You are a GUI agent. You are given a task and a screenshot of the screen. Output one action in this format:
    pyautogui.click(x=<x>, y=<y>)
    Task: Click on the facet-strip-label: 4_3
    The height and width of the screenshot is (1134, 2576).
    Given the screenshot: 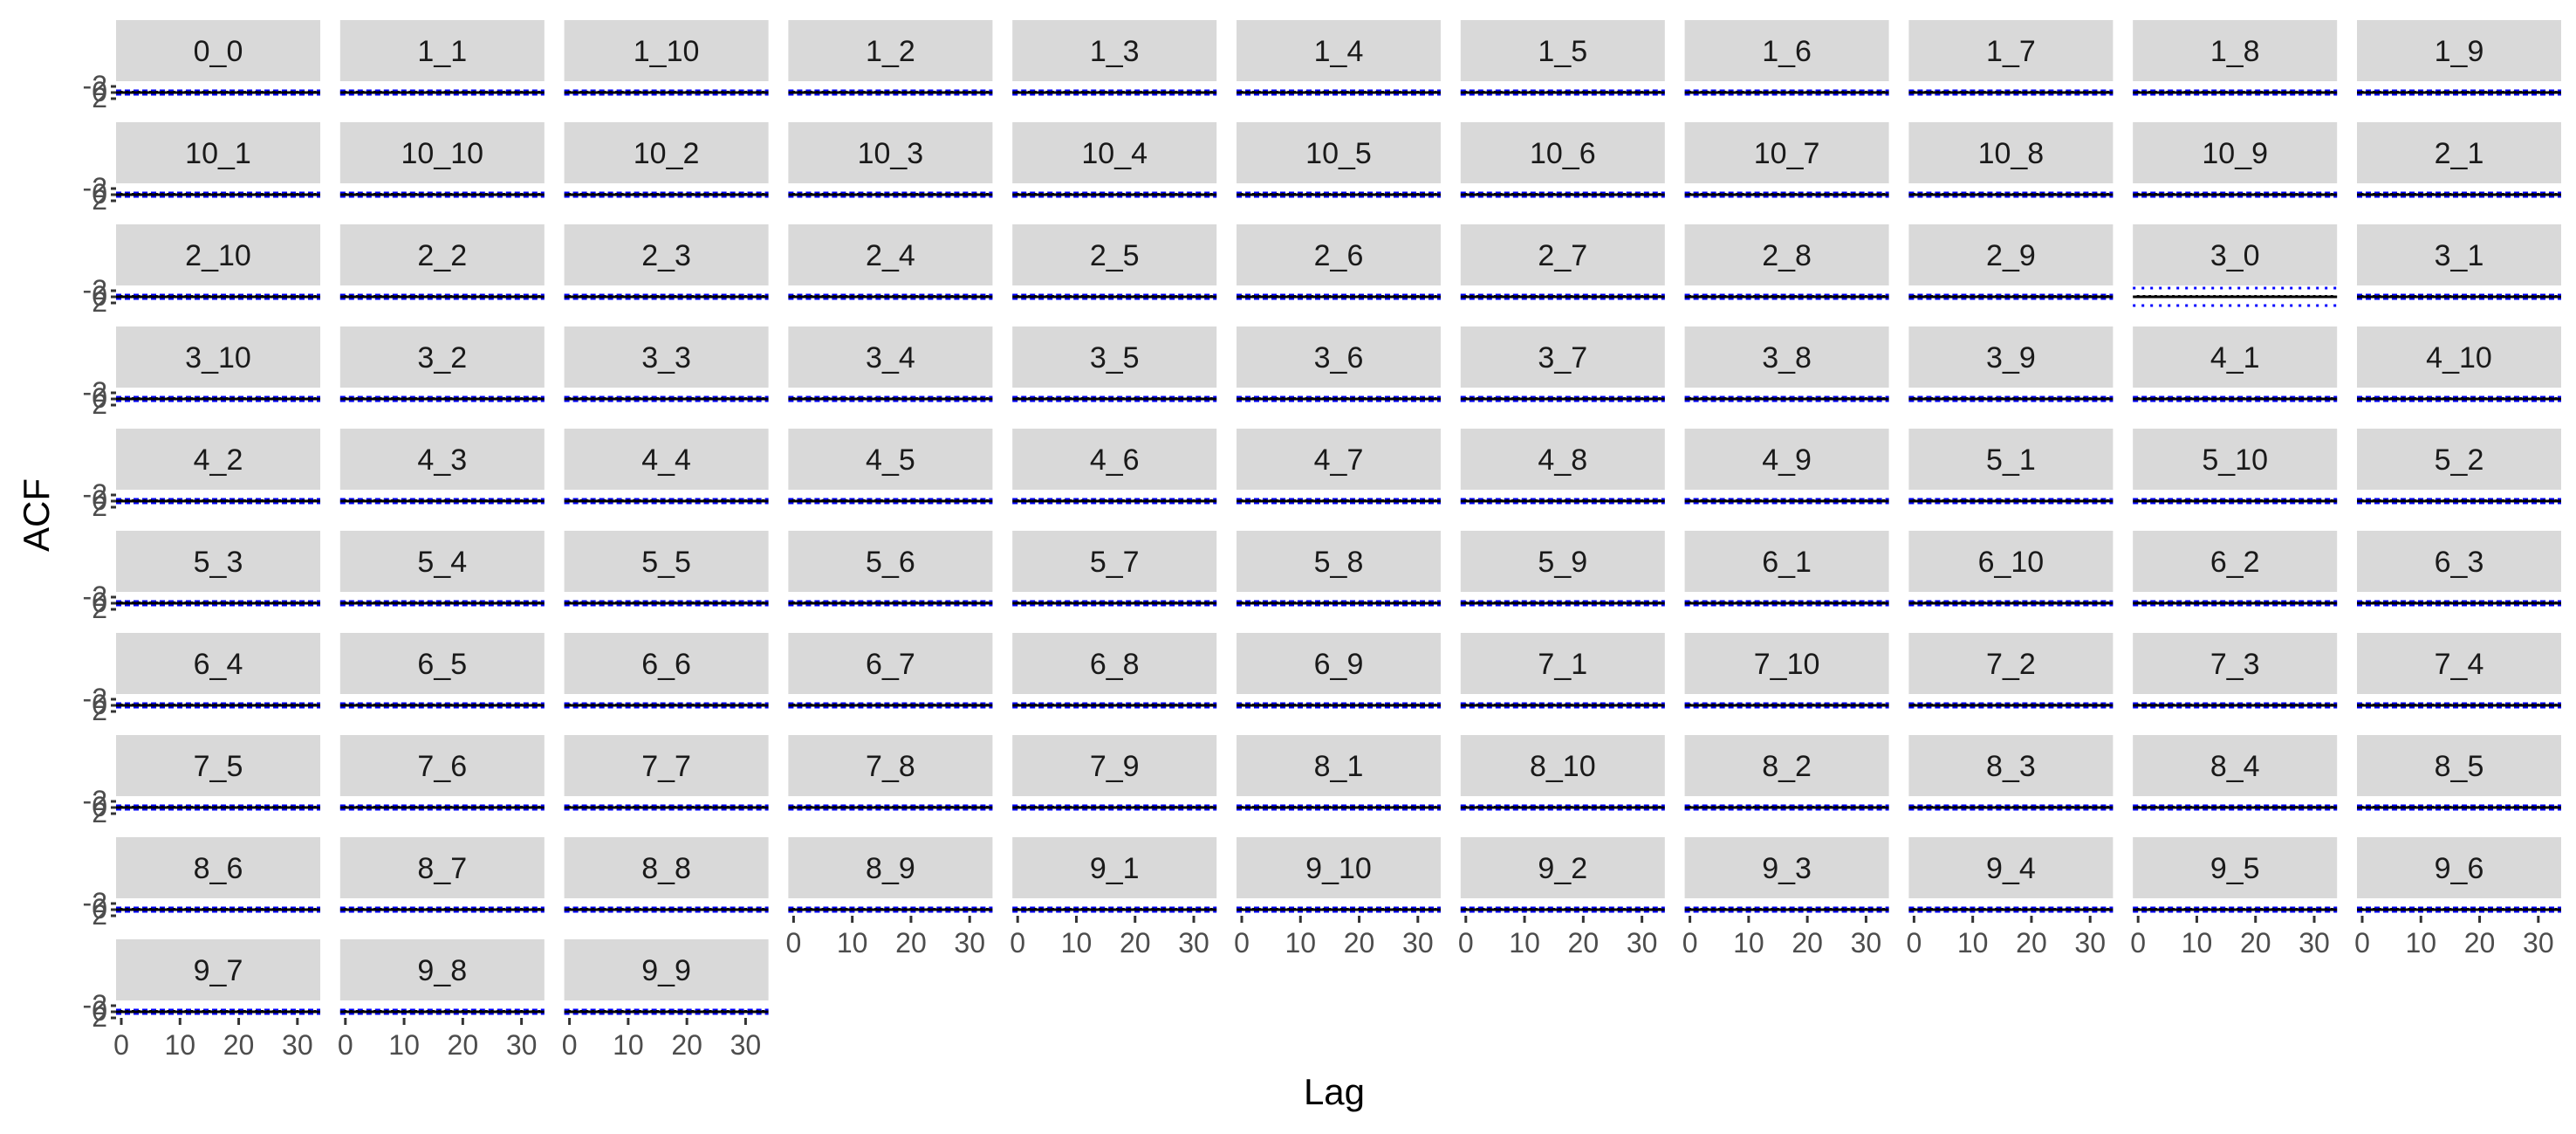 What is the action you would take?
    pyautogui.click(x=442, y=460)
    